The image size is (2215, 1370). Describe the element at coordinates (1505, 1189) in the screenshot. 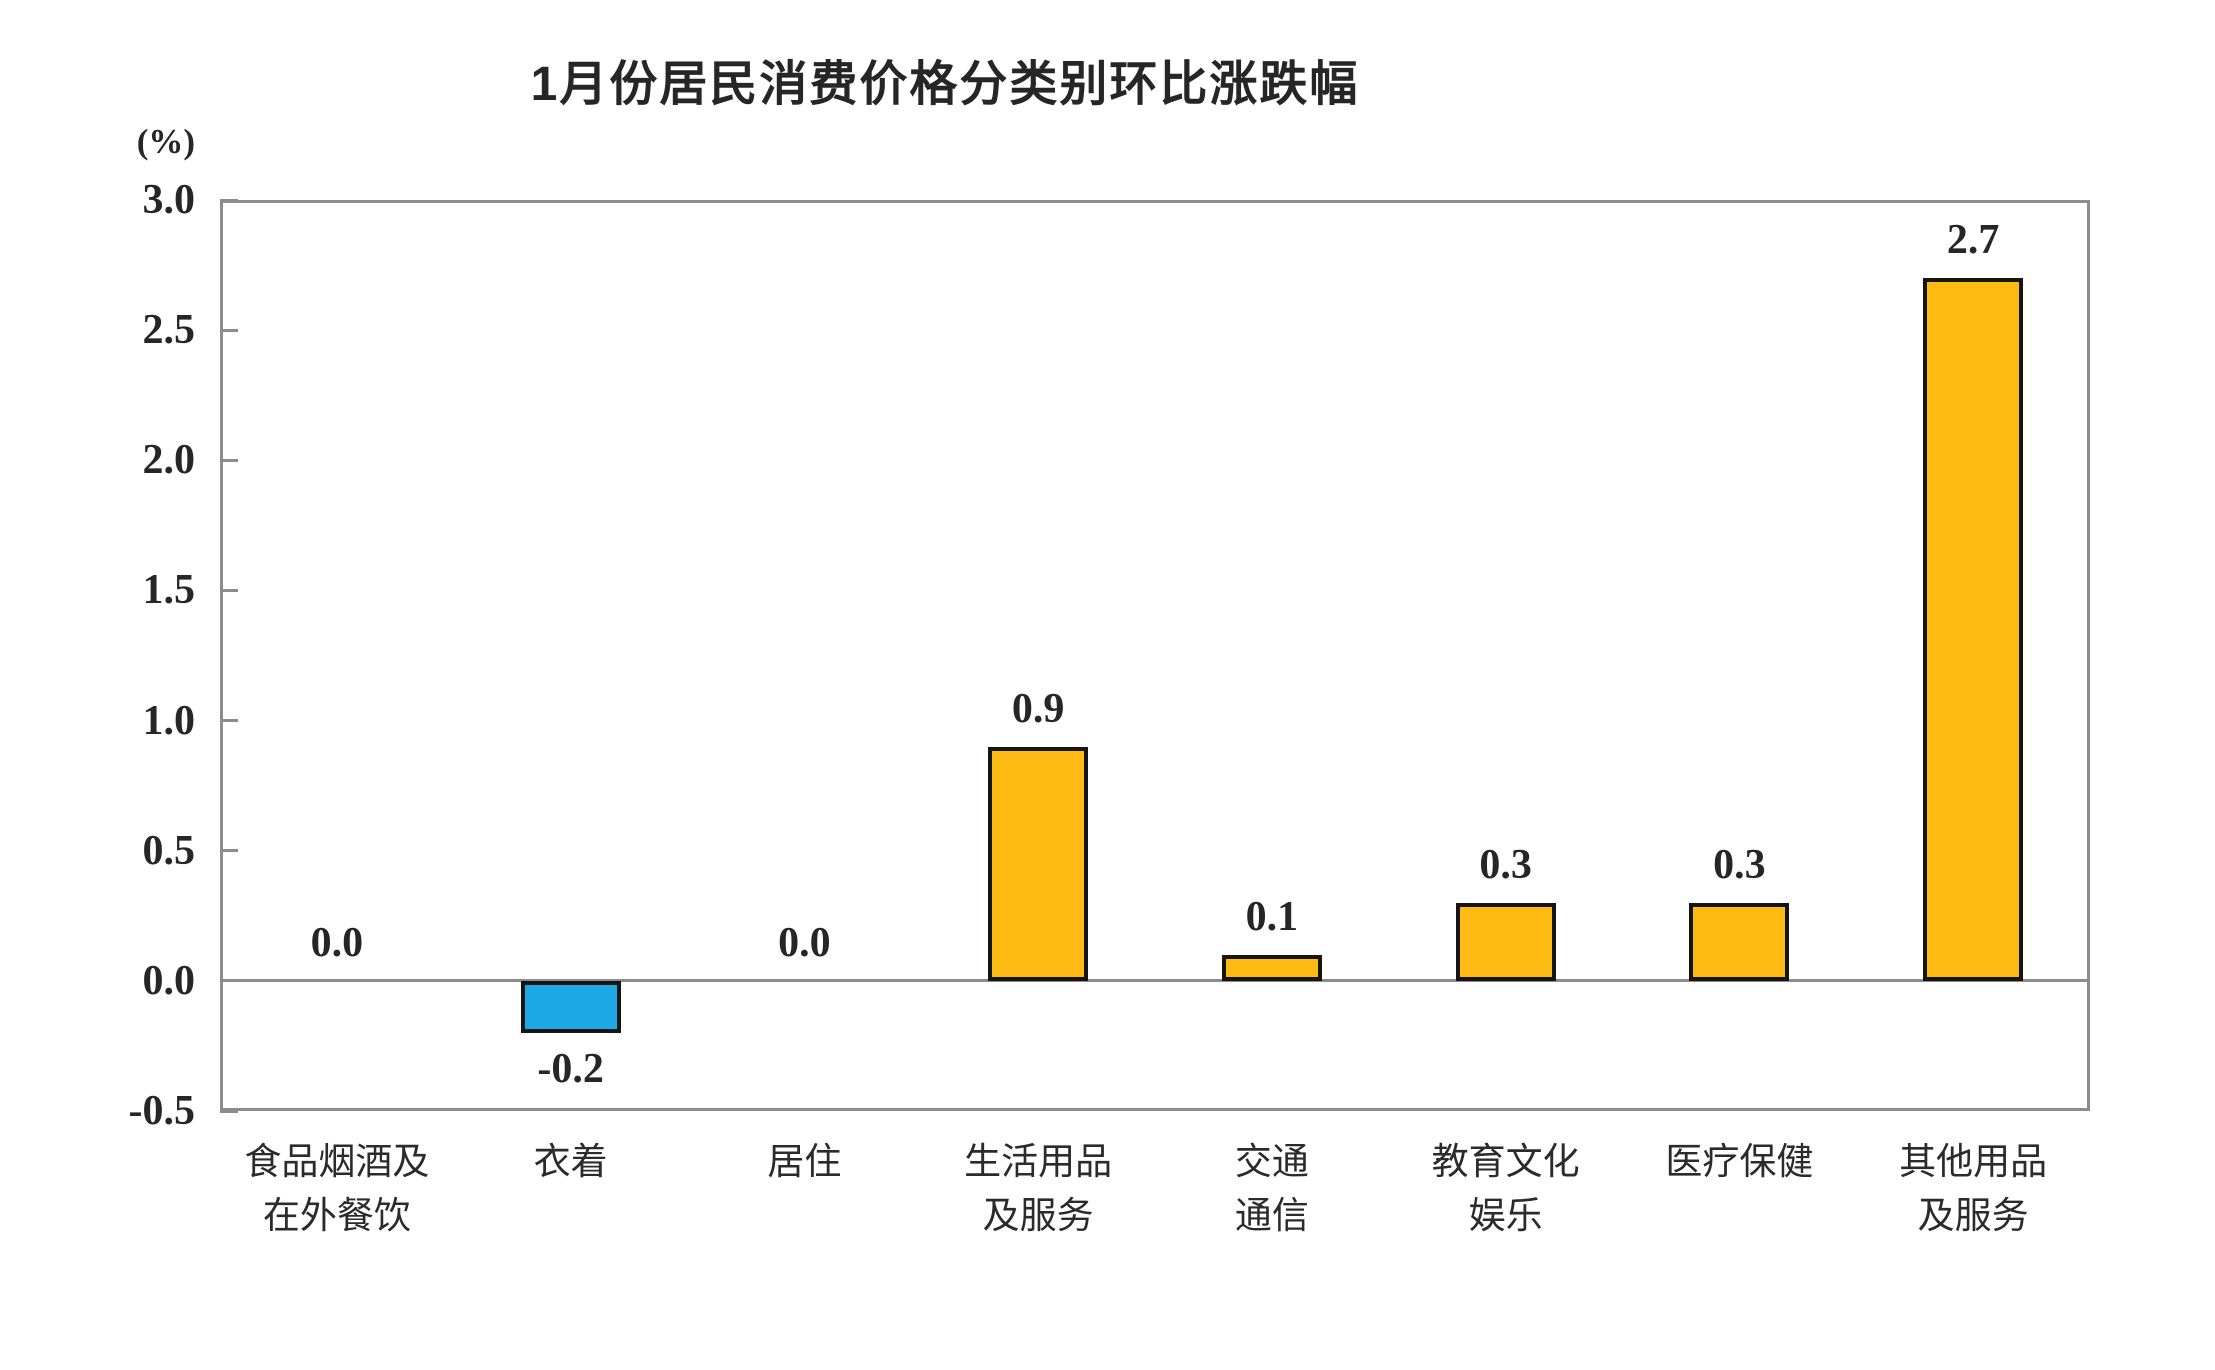

I see `x-axis-label-5: 教育文化 娱乐` at that location.